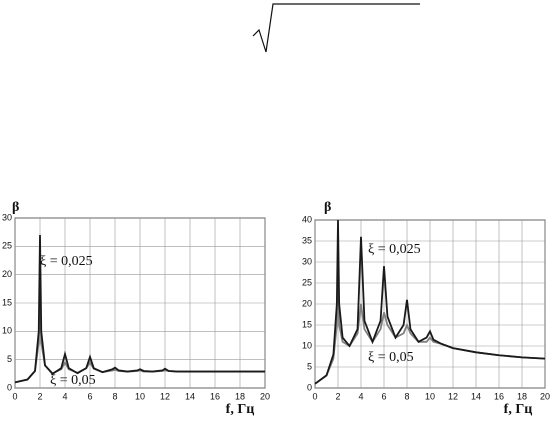  I want to click on sqrt-sign, so click(336, 28).